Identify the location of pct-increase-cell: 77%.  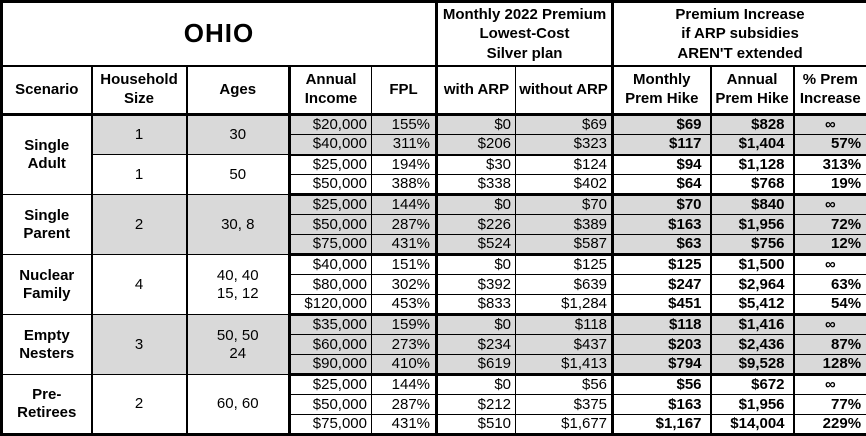
(830, 405).